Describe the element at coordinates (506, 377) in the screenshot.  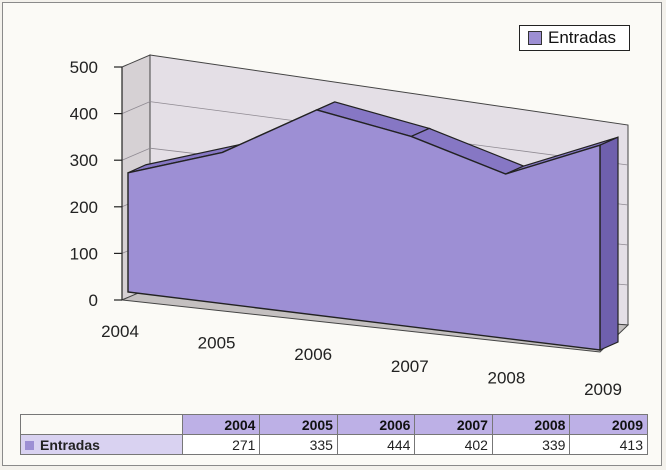
I see `x-tick-label: 2008` at that location.